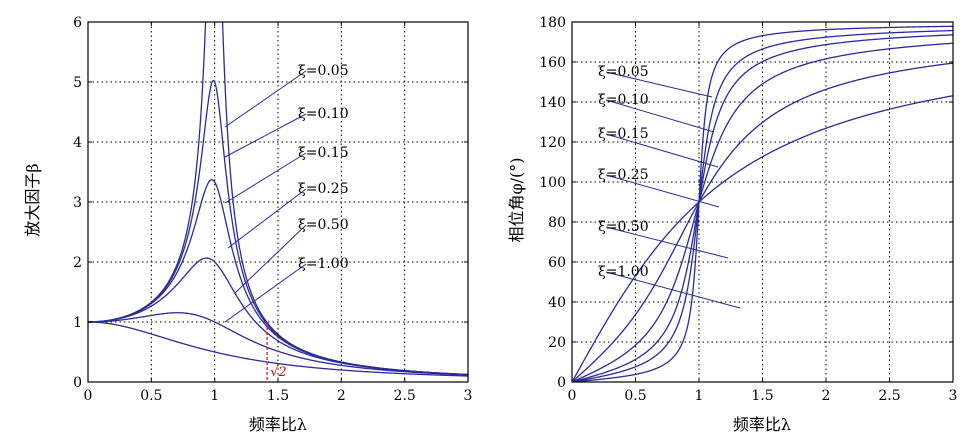  Describe the element at coordinates (552, 183) in the screenshot. I see `chart2-ytick-label: 100` at that location.